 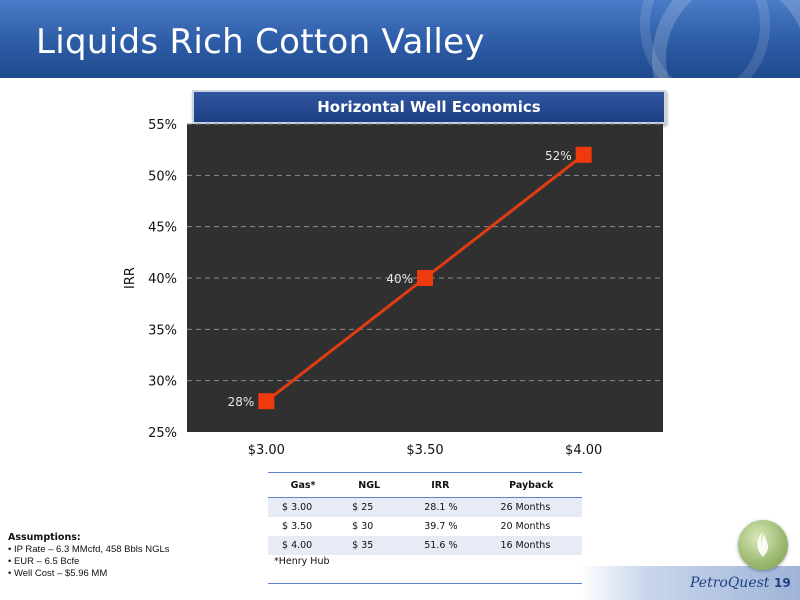 What do you see at coordinates (424, 450) in the screenshot?
I see `x-tick-label: $3.50` at bounding box center [424, 450].